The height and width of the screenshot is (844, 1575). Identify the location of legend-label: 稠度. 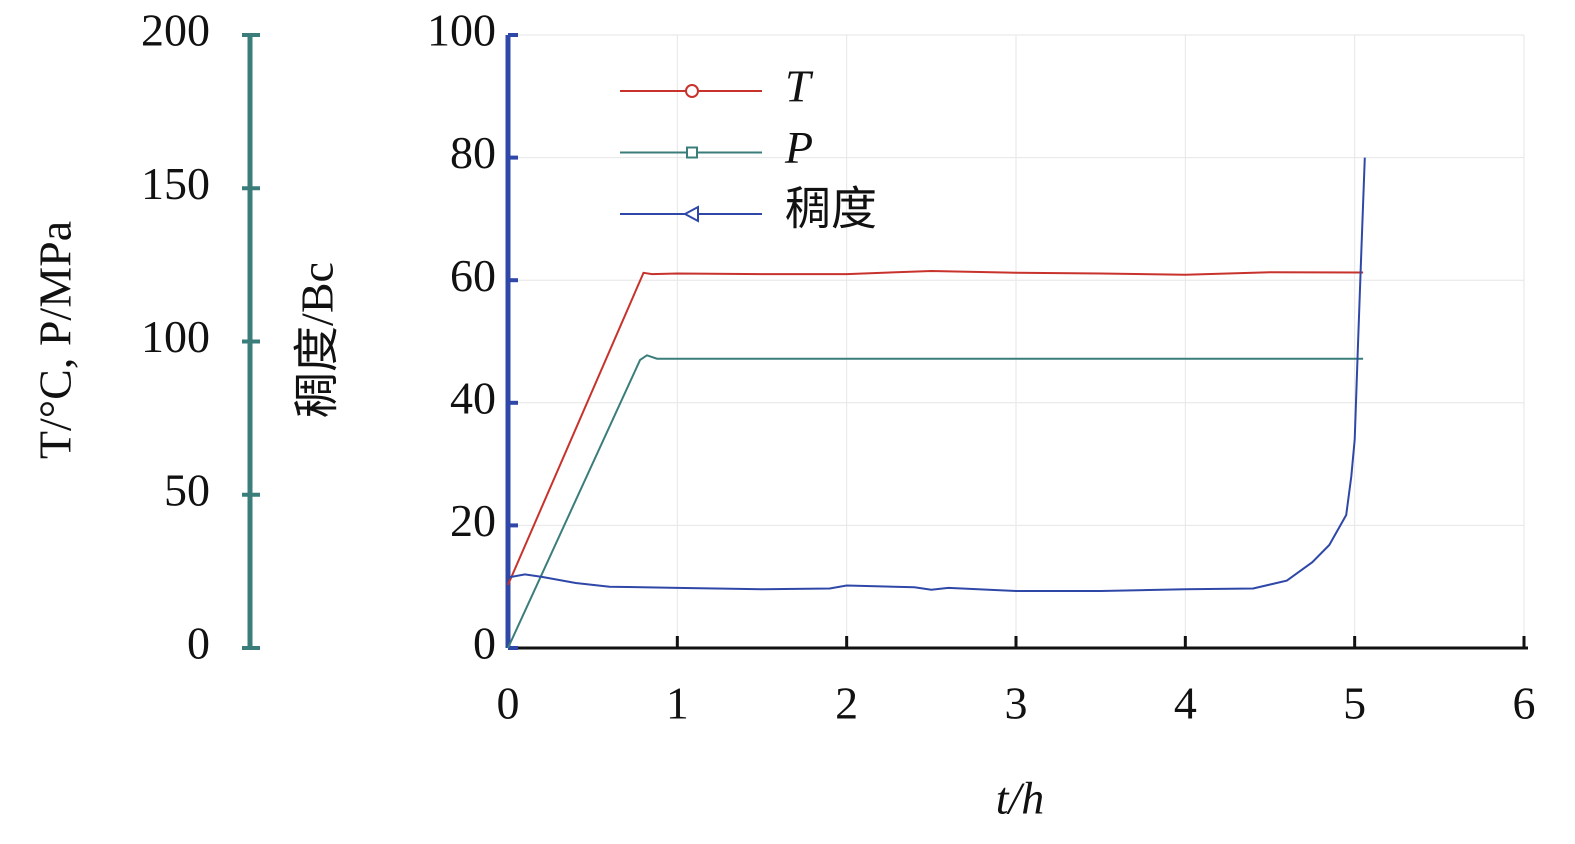
(831, 209).